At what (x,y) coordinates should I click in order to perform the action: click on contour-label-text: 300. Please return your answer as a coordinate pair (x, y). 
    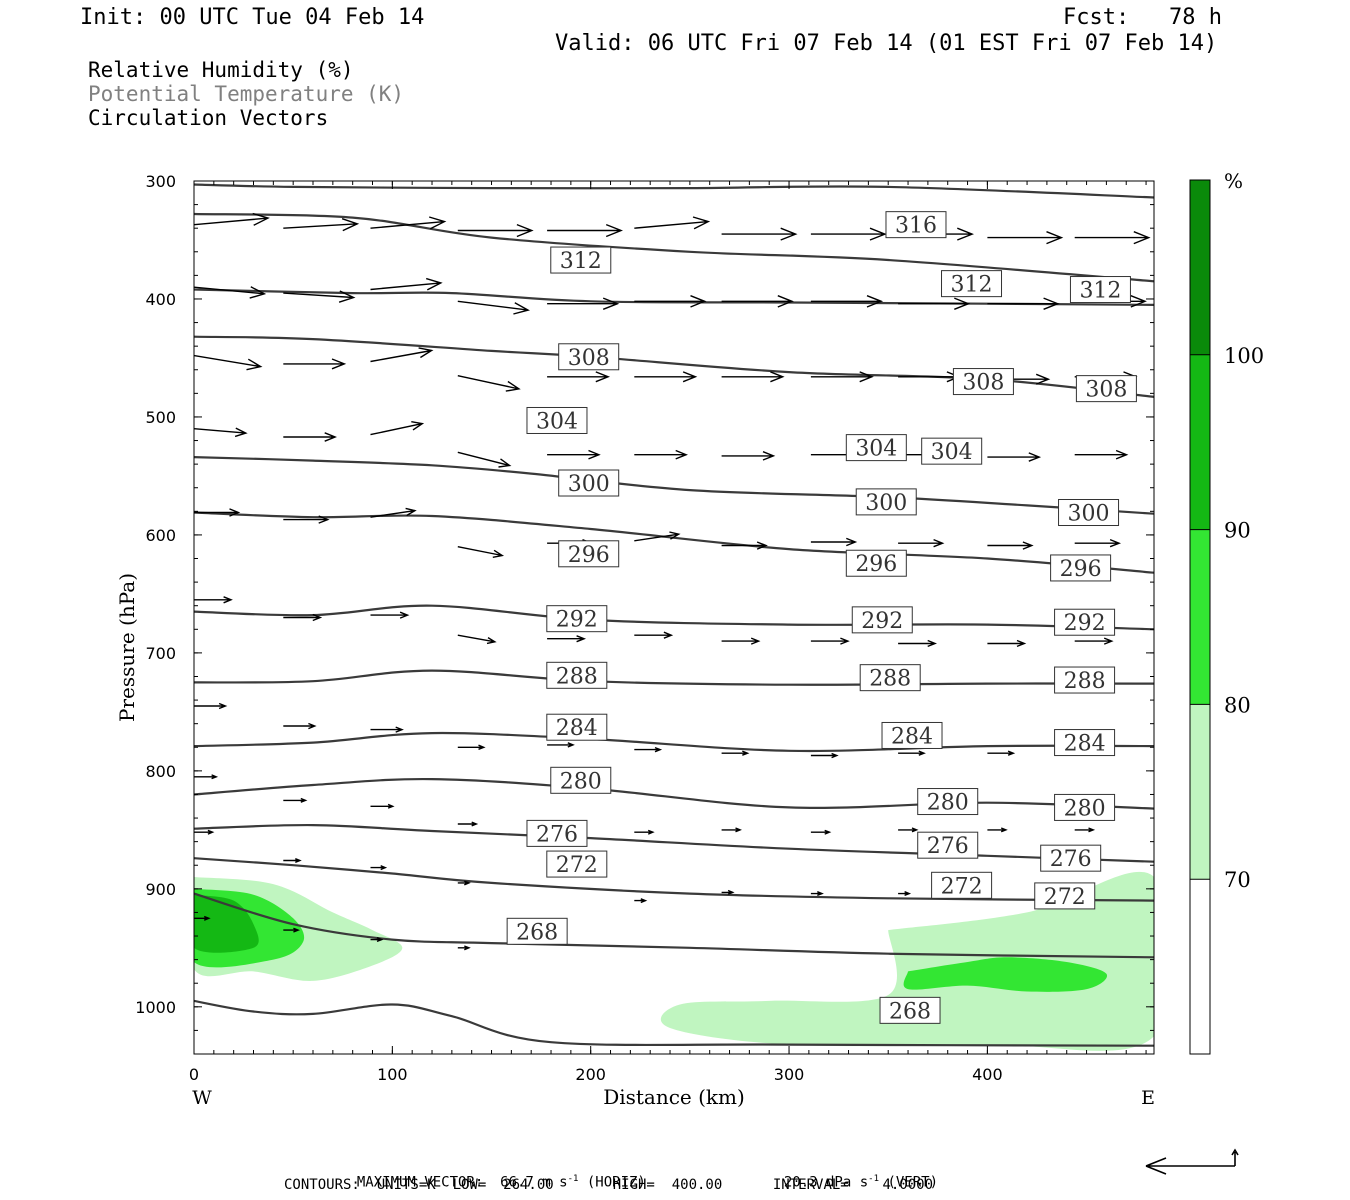
    Looking at the image, I should click on (589, 484).